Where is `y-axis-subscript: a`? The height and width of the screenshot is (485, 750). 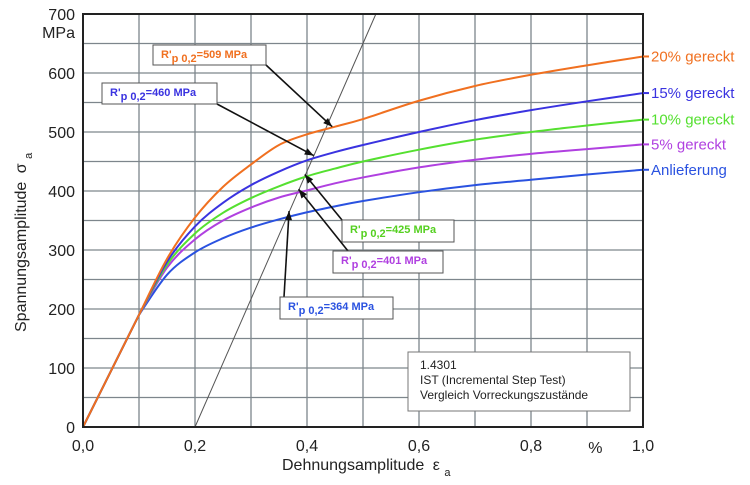 y-axis-subscript: a is located at coordinates (29, 155).